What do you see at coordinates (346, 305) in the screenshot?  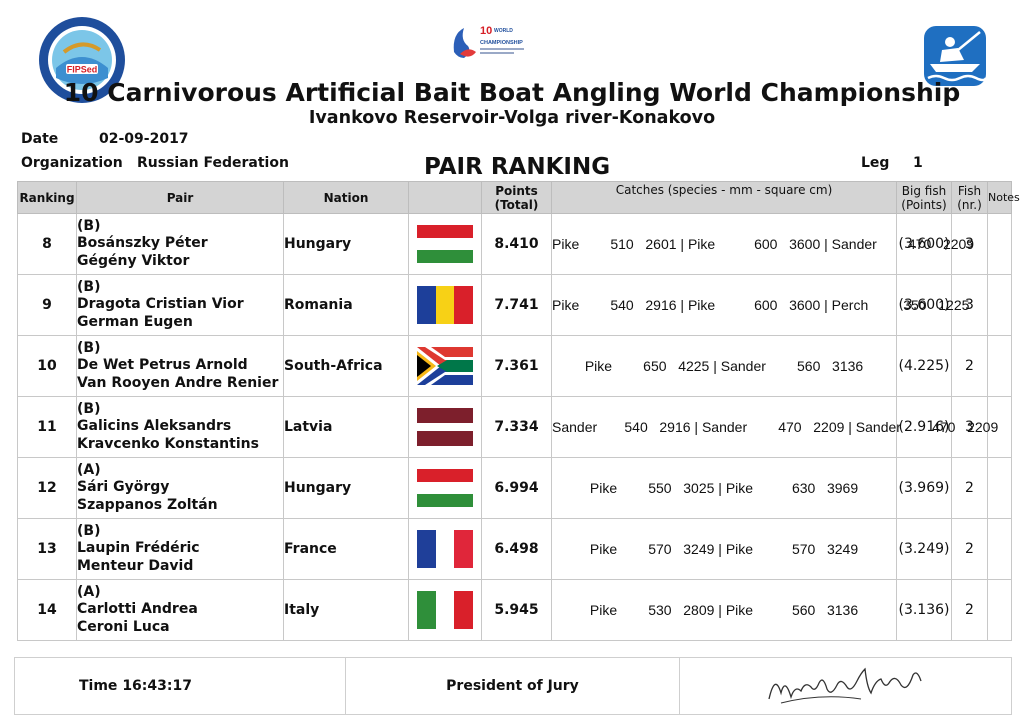 I see `nation-cell: Romania` at bounding box center [346, 305].